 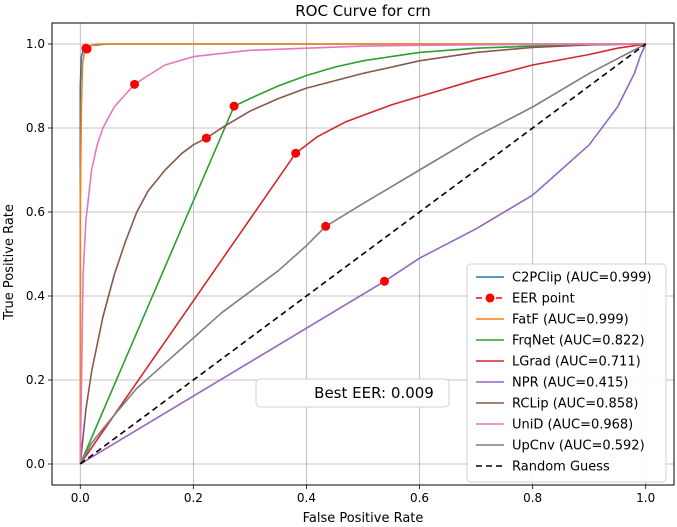 I want to click on y-axis-label: True Positive Rate, so click(x=9, y=262).